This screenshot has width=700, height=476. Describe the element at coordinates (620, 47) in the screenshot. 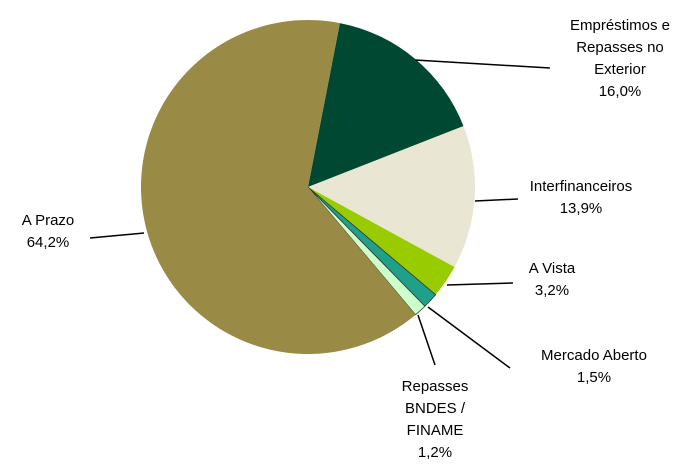

I see `category-label: Empréstimos e Repasses no Exterior` at that location.